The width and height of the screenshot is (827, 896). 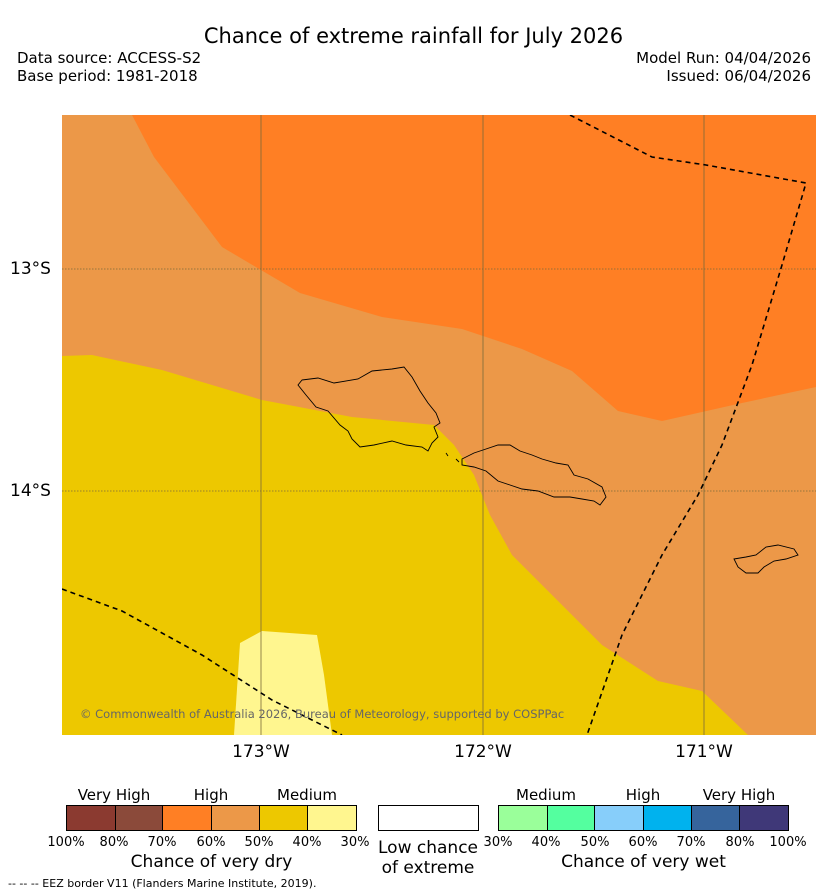 I want to click on base-period-text: Base period: 1981-2018, so click(x=107, y=76).